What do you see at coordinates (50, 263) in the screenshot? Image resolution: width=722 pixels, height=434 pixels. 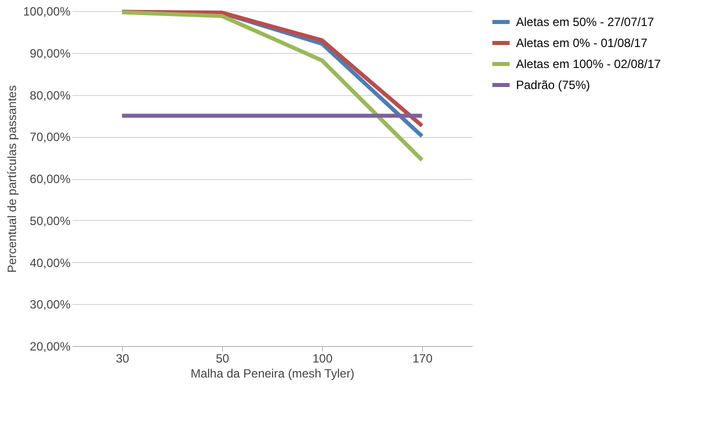 I see `y-tick-label: 40,00%` at bounding box center [50, 263].